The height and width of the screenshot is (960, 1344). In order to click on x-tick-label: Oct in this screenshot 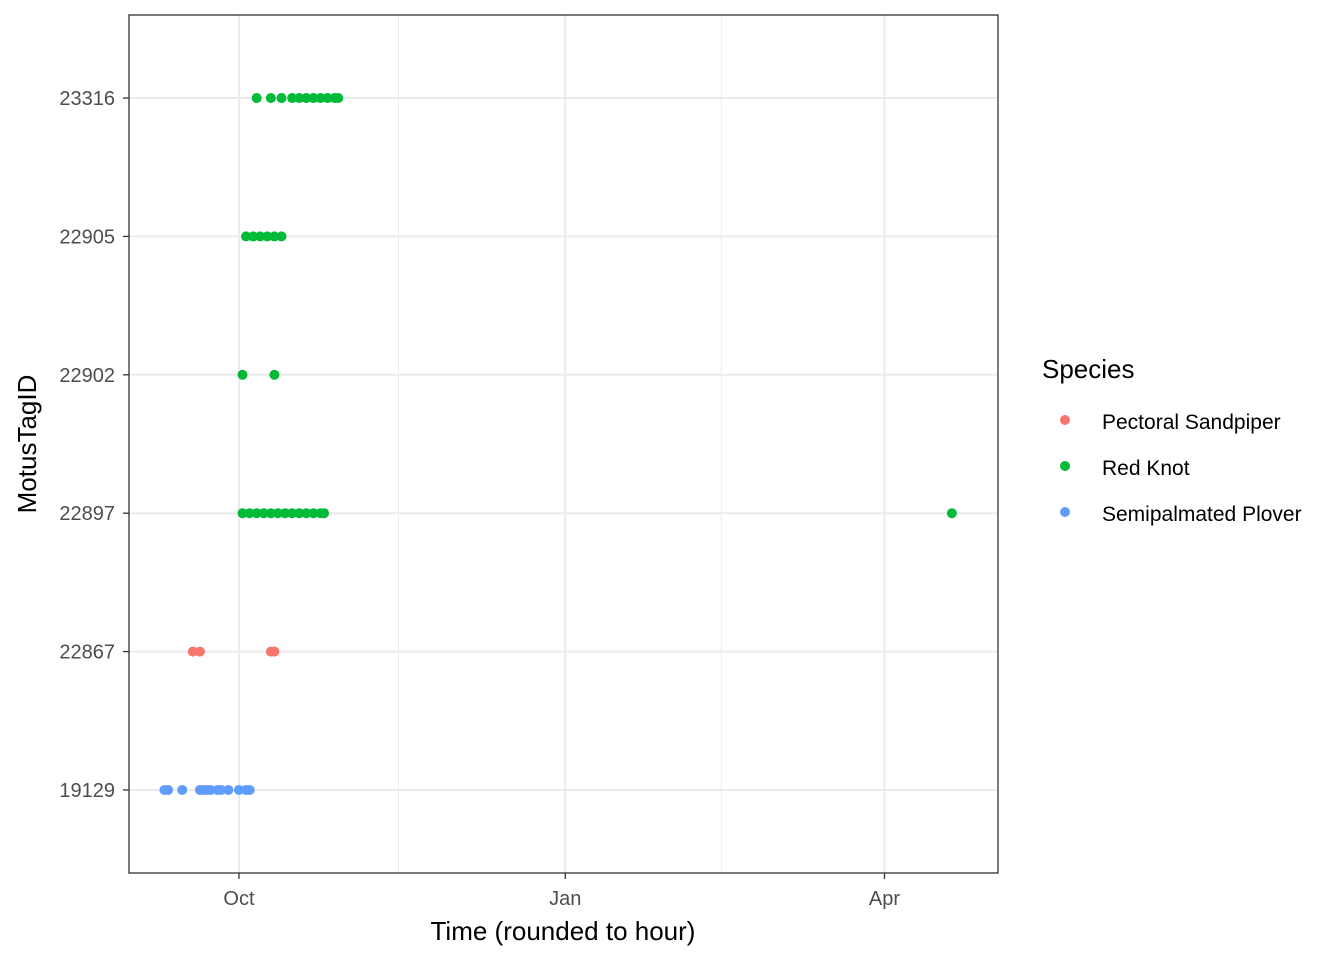, I will do `click(239, 899)`.